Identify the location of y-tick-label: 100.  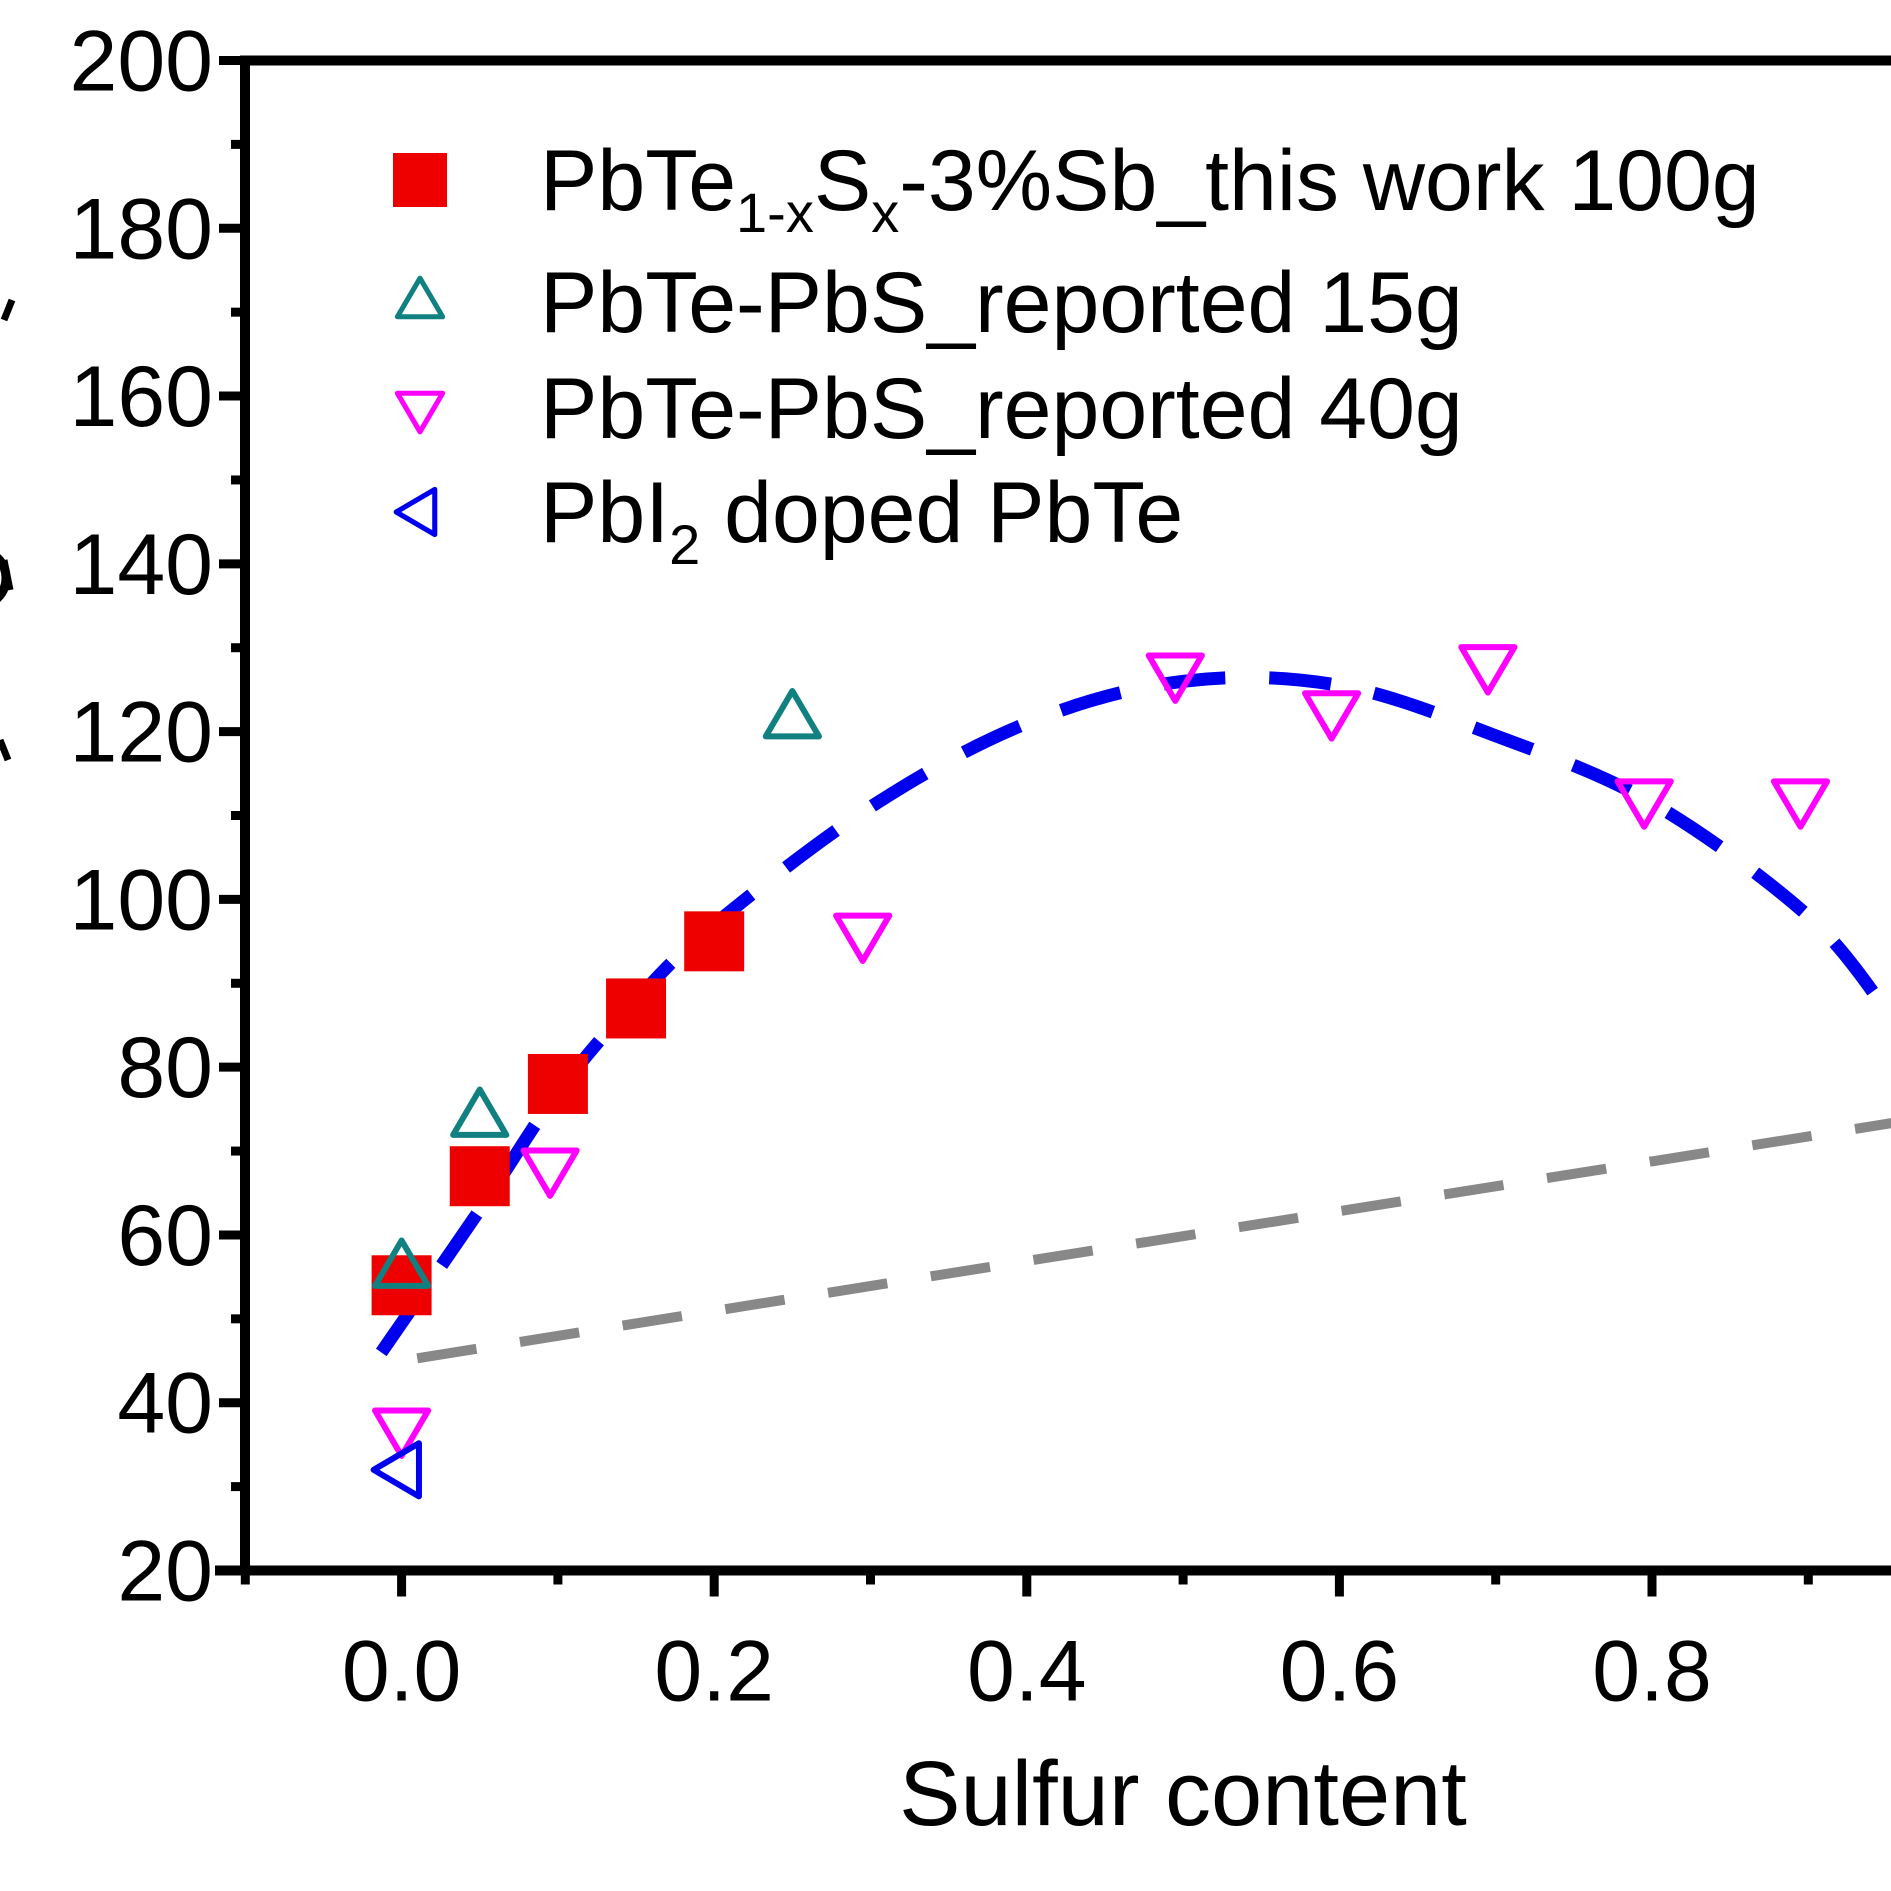
(142, 900).